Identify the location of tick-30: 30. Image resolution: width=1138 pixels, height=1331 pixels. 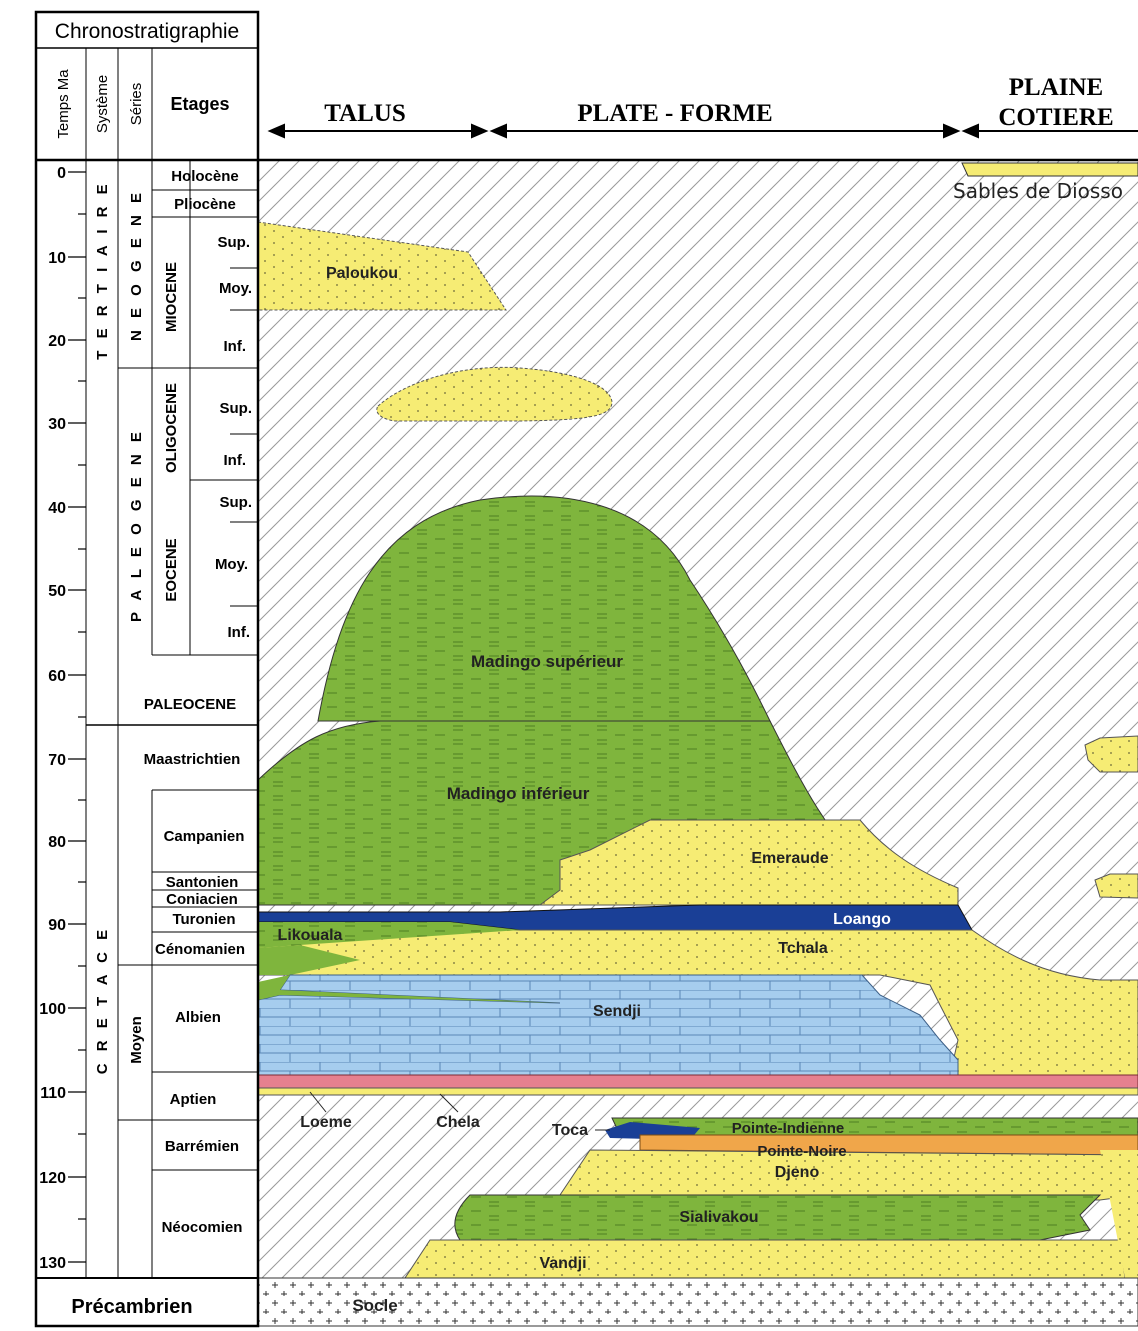
(57, 424).